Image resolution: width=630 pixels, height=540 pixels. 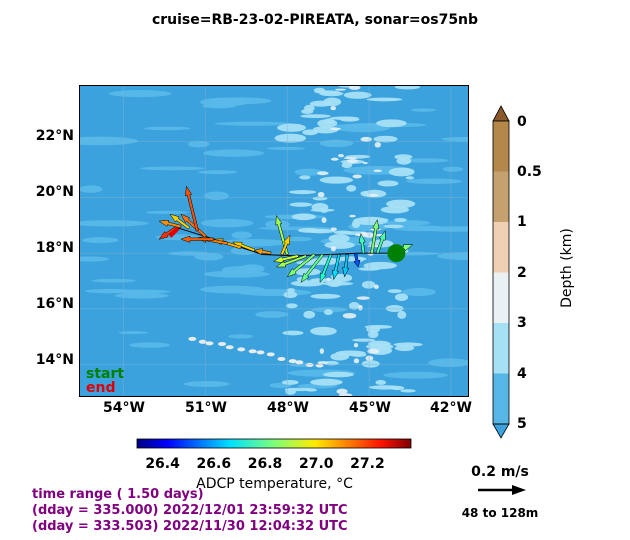 I want to click on speed-scale-arrow-icon, so click(x=502, y=490).